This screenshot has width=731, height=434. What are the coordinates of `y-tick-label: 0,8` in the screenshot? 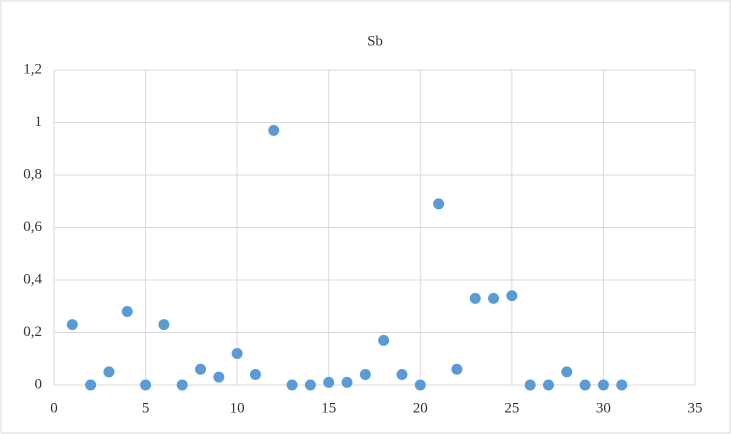 It's located at (32, 174).